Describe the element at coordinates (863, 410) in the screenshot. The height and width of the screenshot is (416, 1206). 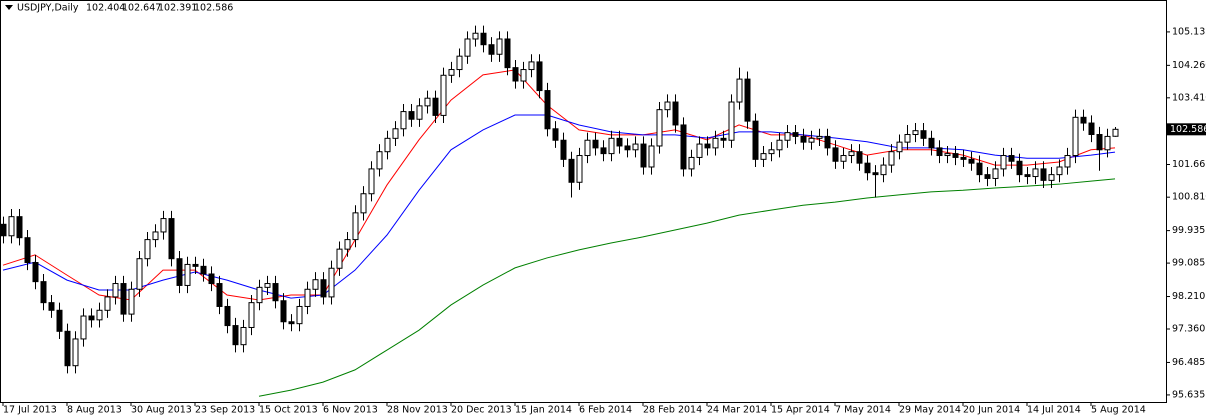
I see `x-tick-label: 7 May 2014` at that location.